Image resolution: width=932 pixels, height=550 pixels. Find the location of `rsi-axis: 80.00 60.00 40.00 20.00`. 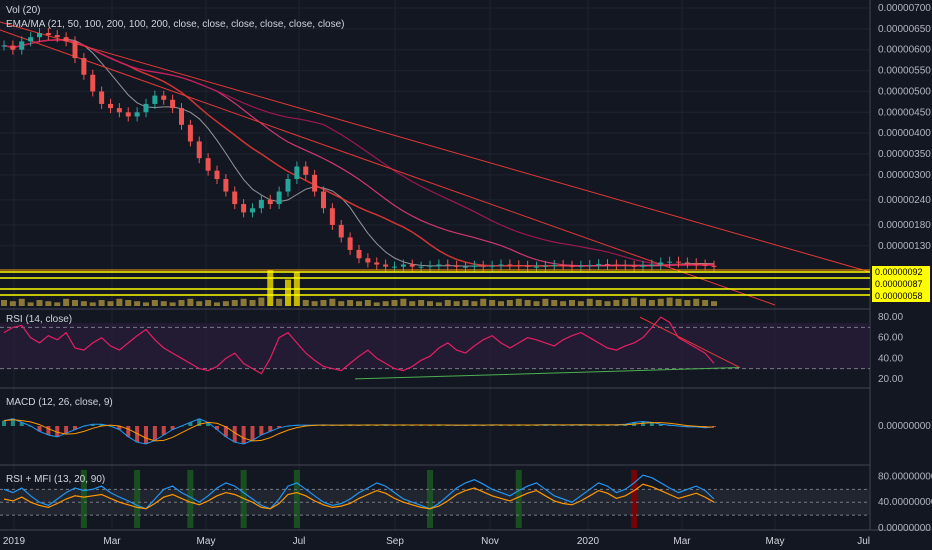

rsi-axis: 80.00 60.00 40.00 20.00 is located at coordinates (890, 348).